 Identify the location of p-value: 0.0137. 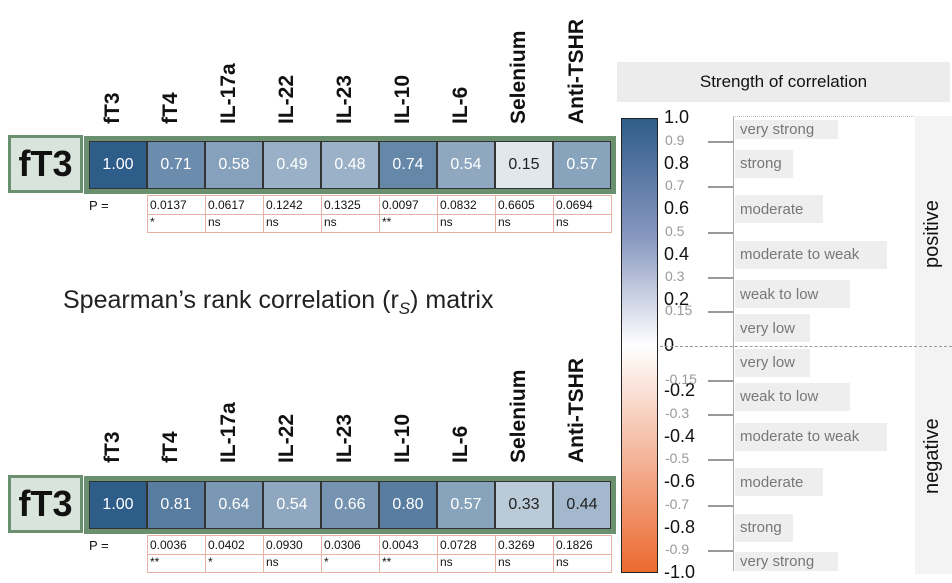
(168, 205).